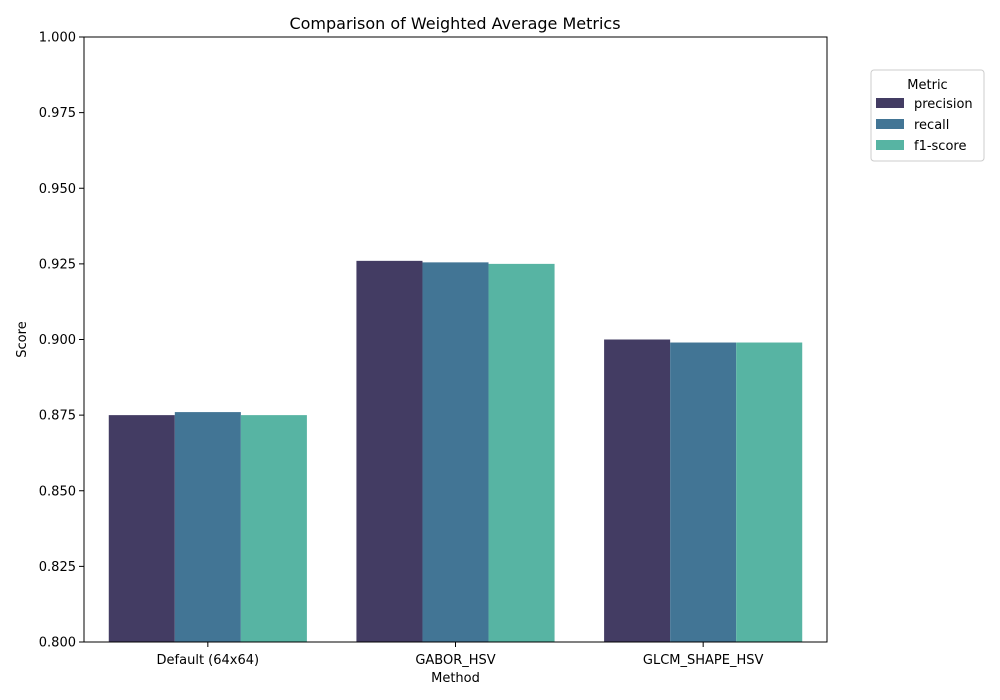 Image resolution: width=1000 pixels, height=700 pixels. Describe the element at coordinates (57, 113) in the screenshot. I see `y-tick-label-7: 0.975` at that location.